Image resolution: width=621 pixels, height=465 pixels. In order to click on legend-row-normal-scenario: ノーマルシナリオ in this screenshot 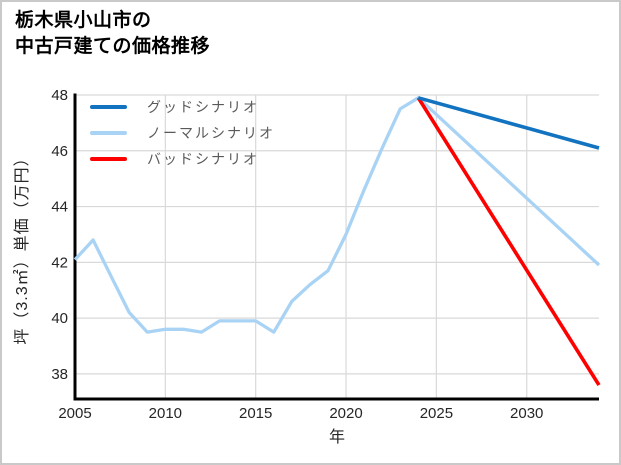, I will do `click(182, 133)`.